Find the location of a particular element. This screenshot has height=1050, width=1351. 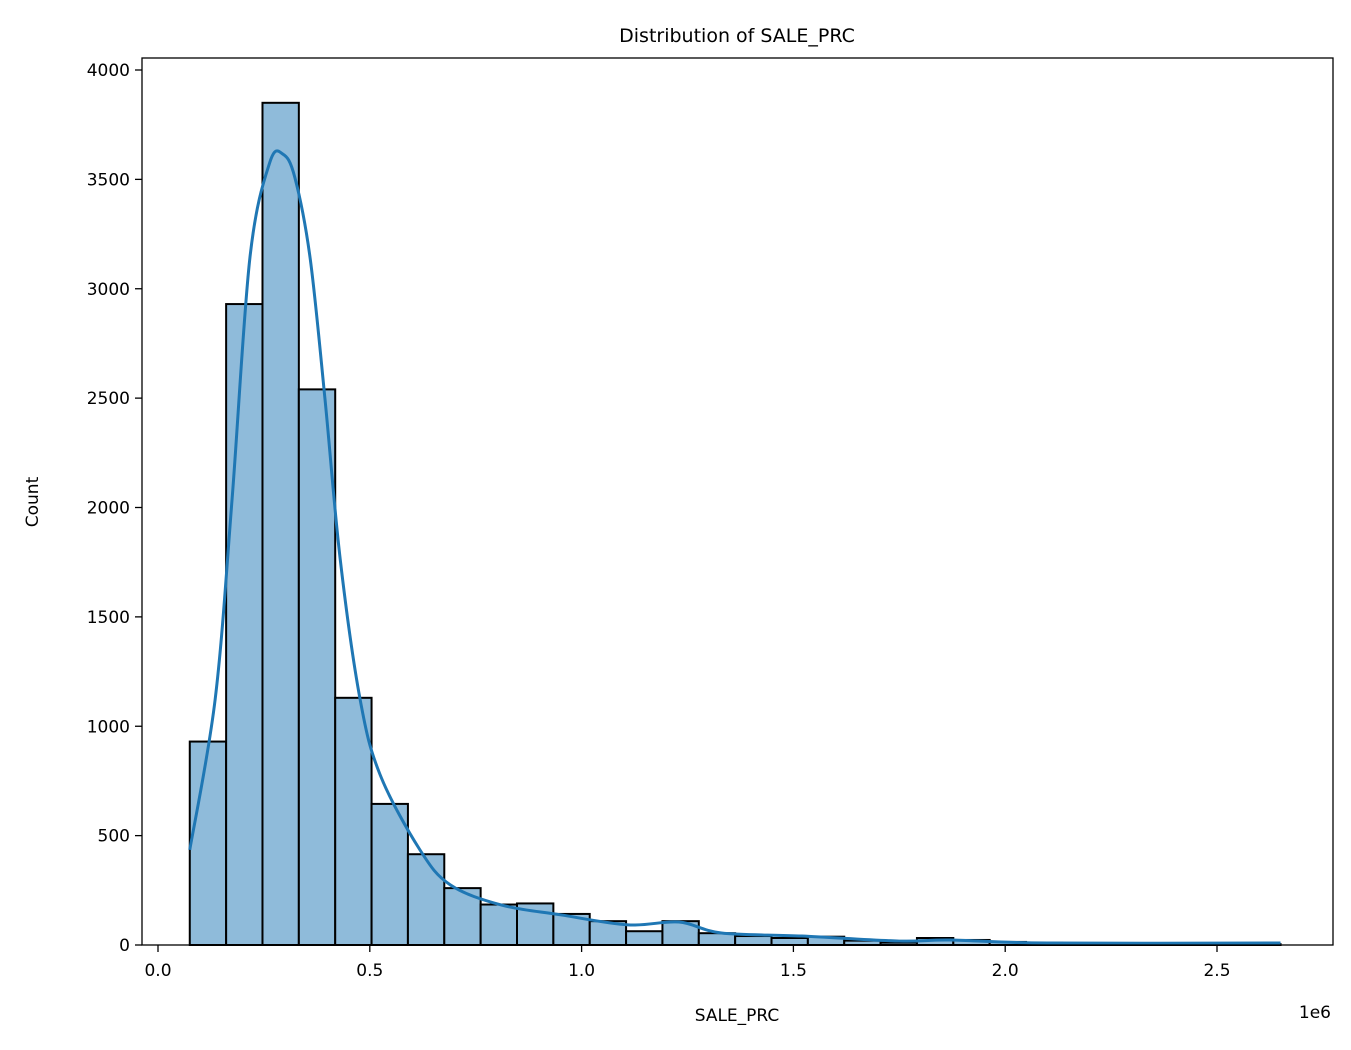

x-ticks: 0.0 0.5 1.0 1.5 2.0 2.5 is located at coordinates (687, 963).